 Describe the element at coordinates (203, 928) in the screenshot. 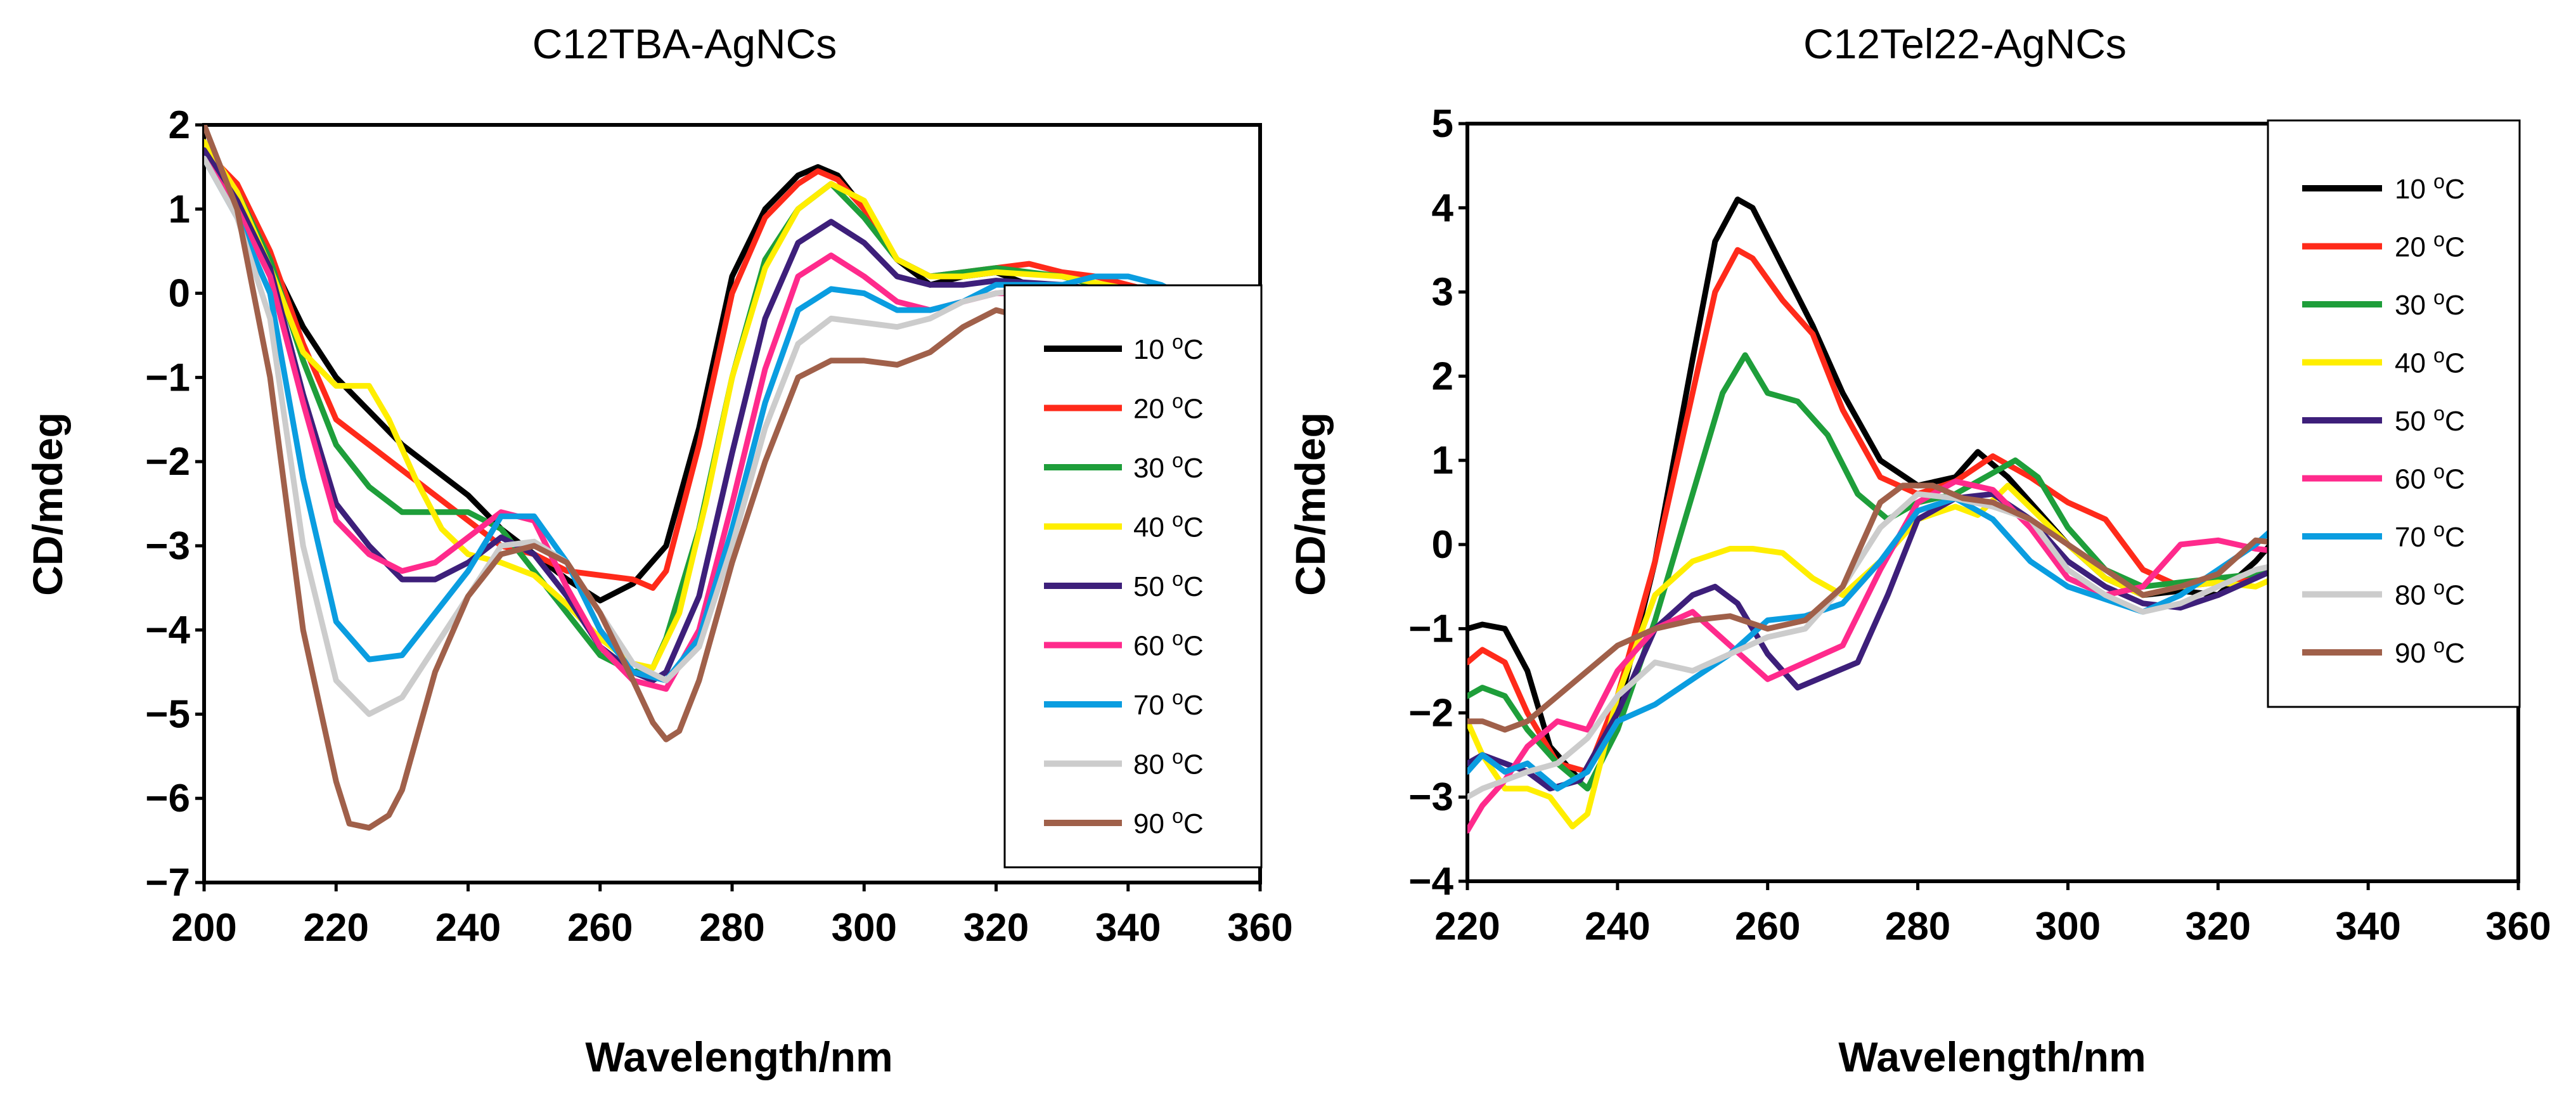

I see `x-tick-label: 200` at that location.